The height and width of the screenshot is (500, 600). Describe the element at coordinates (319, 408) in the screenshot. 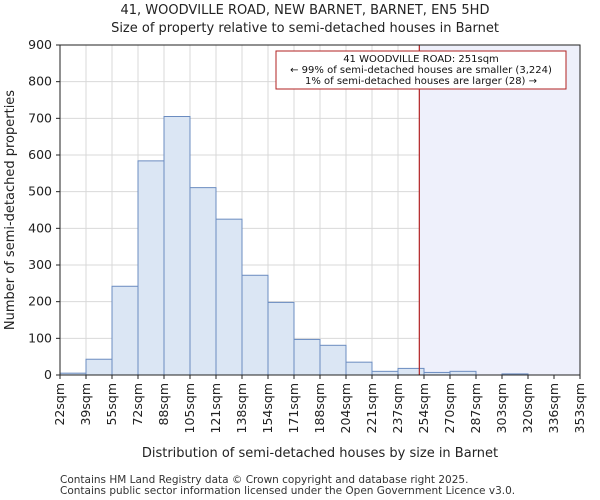

I see `x-tick-label: 188sqm` at that location.